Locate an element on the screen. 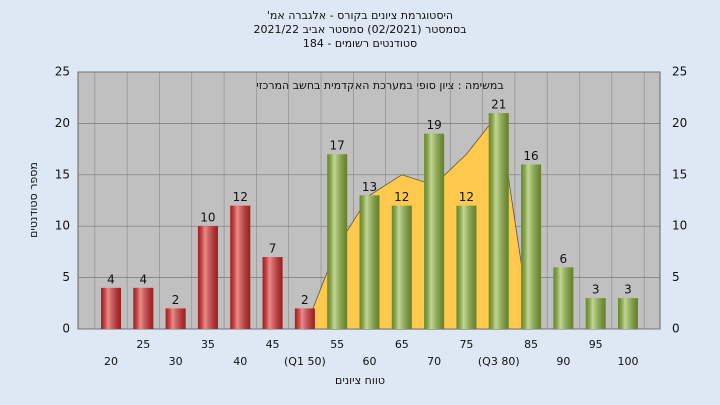  title-line: בסמסטר (02/2021) סמסטר אביב 2021/22 is located at coordinates (359, 29).